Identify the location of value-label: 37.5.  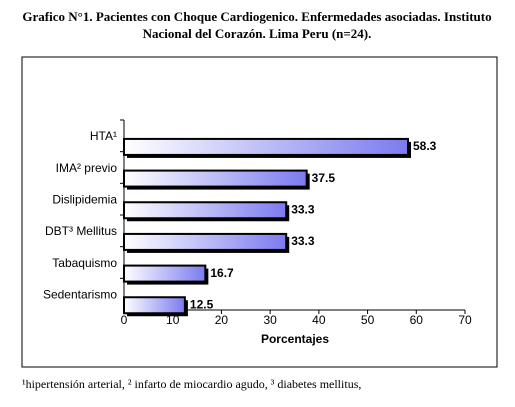
(324, 178).